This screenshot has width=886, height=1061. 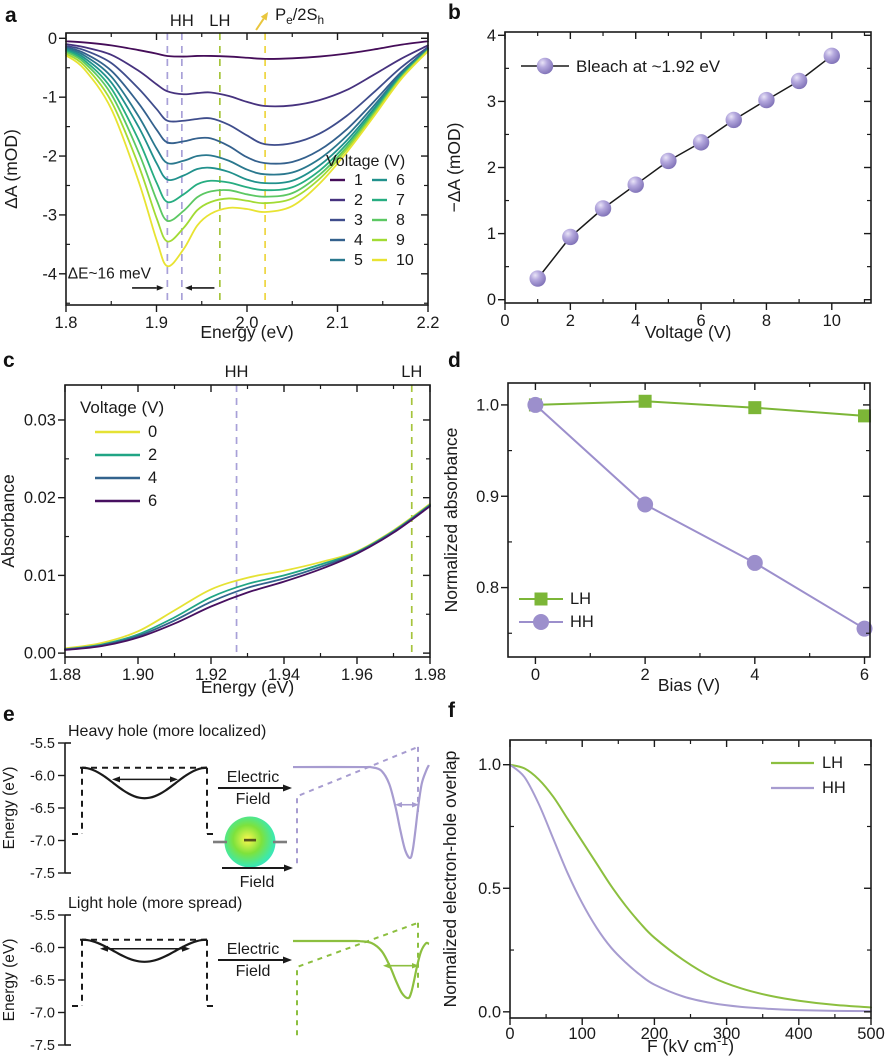 I want to click on y-axis-label: Normalized electron-hole overlap, so click(x=450, y=879).